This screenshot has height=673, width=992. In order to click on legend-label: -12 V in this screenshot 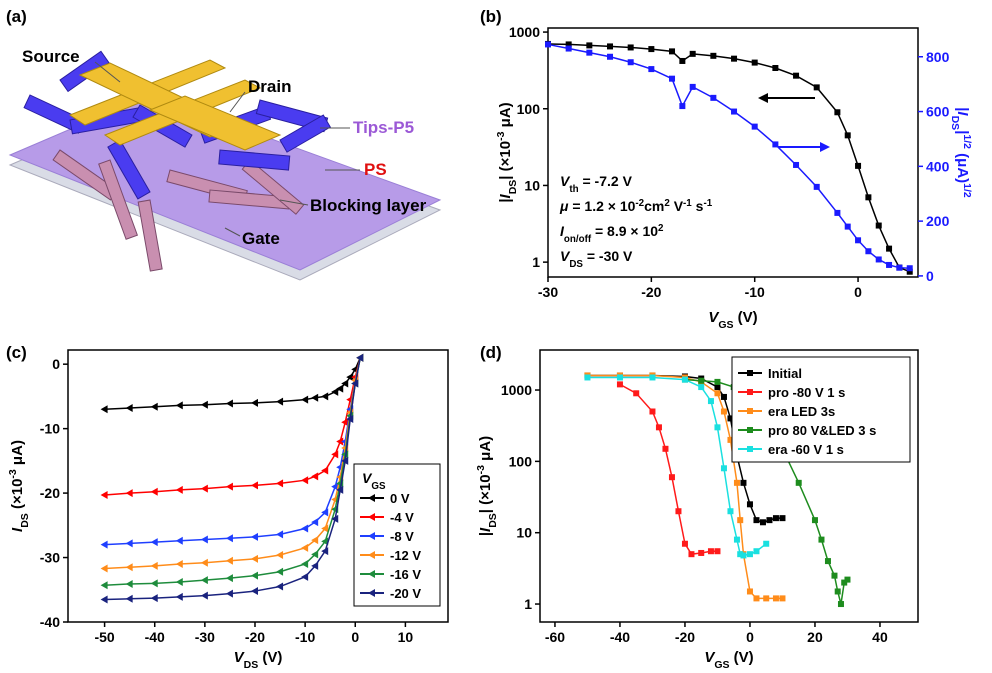, I will do `click(405, 555)`.